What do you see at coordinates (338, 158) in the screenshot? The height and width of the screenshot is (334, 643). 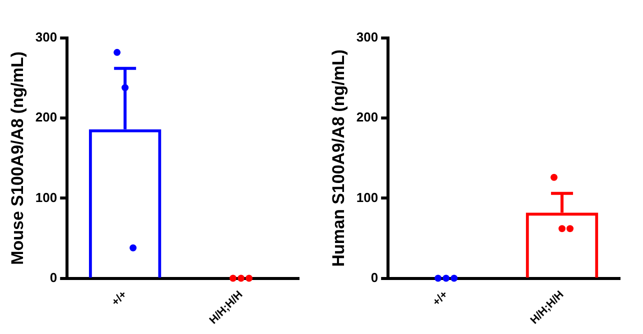 I see `y-axis-title: Human S100A9/A8 (ng/mL)` at bounding box center [338, 158].